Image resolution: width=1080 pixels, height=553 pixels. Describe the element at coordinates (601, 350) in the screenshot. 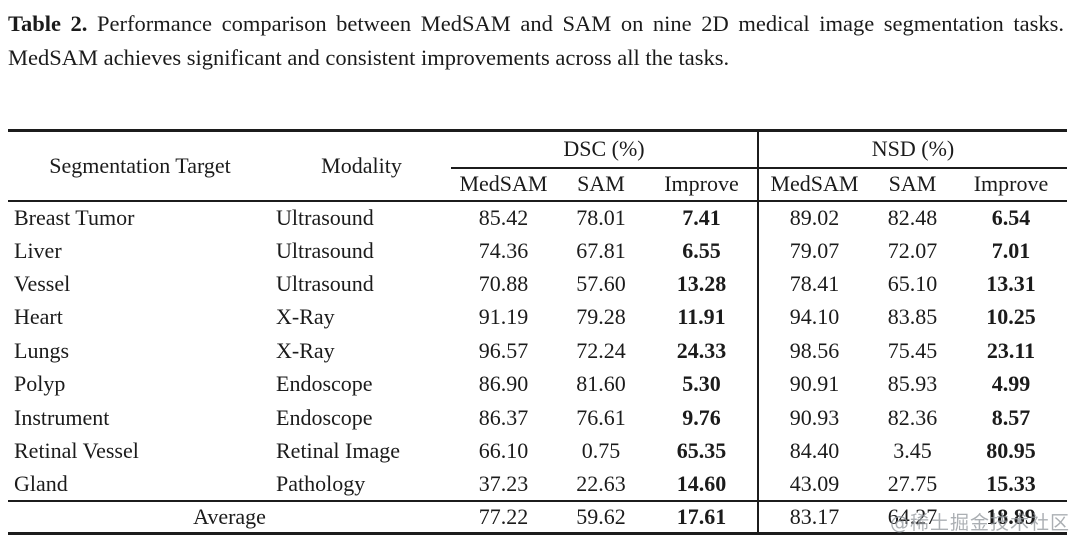

I see `cell-dsc-sam: 72.24` at that location.